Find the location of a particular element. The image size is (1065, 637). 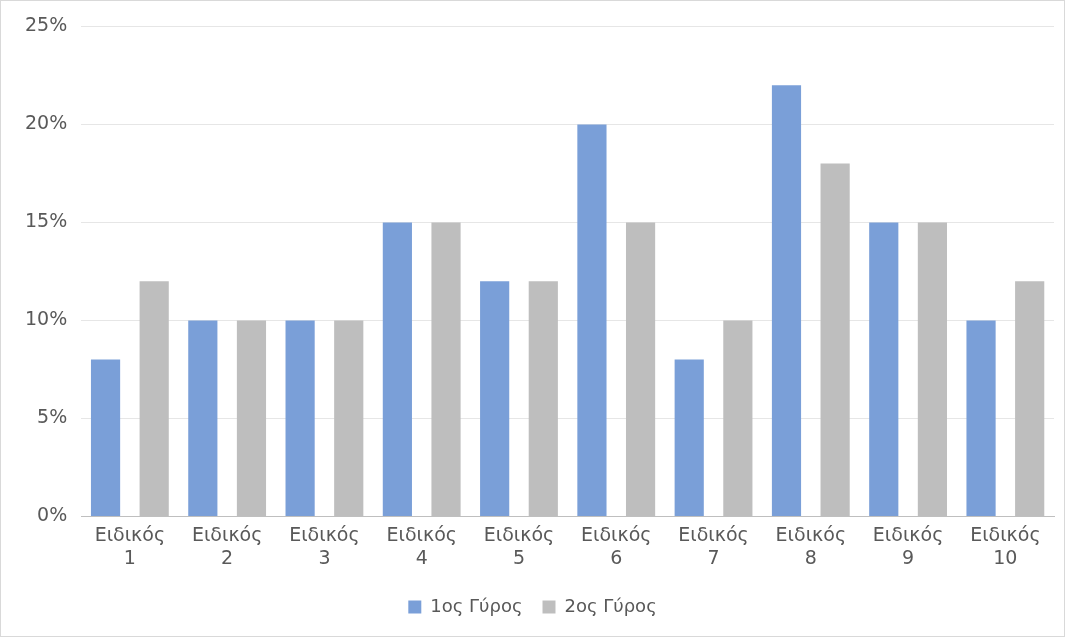

x-tick-label: Ειδικός 3 is located at coordinates (324, 545).